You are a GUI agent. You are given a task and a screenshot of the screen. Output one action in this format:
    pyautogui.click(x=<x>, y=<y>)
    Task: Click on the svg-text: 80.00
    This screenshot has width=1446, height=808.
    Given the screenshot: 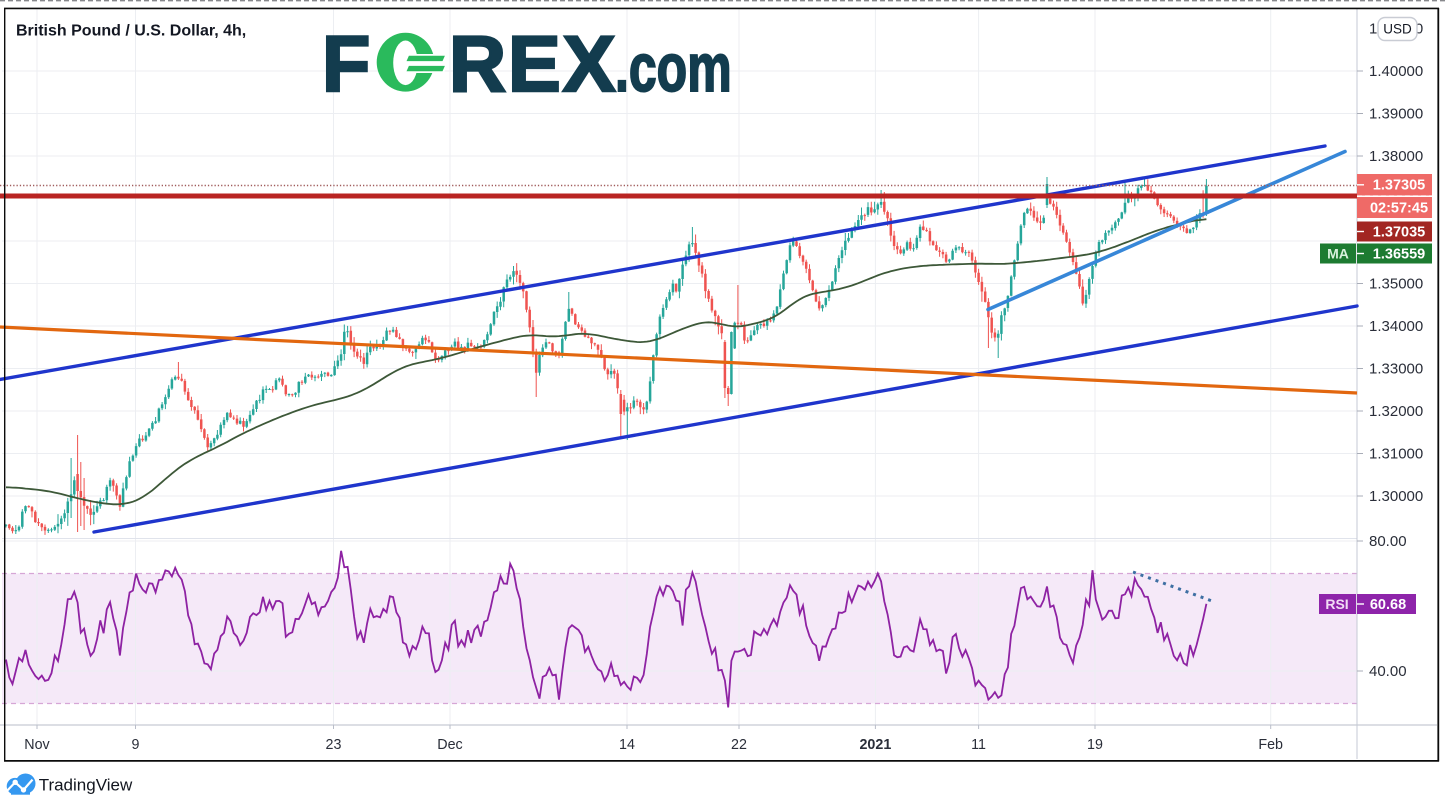 What is the action you would take?
    pyautogui.click(x=1388, y=541)
    